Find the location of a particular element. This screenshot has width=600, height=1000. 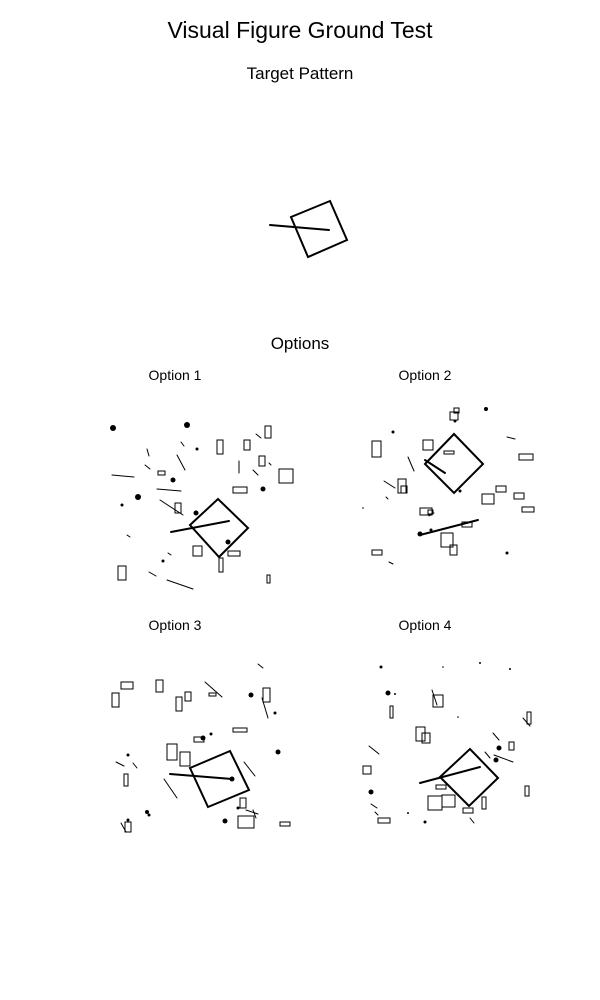

page-title: Visual Figure Ground Test is located at coordinates (300, 30).